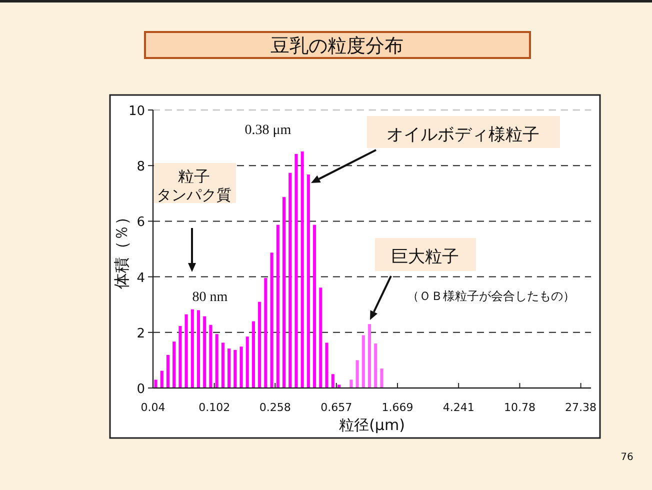 This screenshot has width=652, height=490. What do you see at coordinates (136, 111) in the screenshot?
I see `y-tick-label: 10` at bounding box center [136, 111].